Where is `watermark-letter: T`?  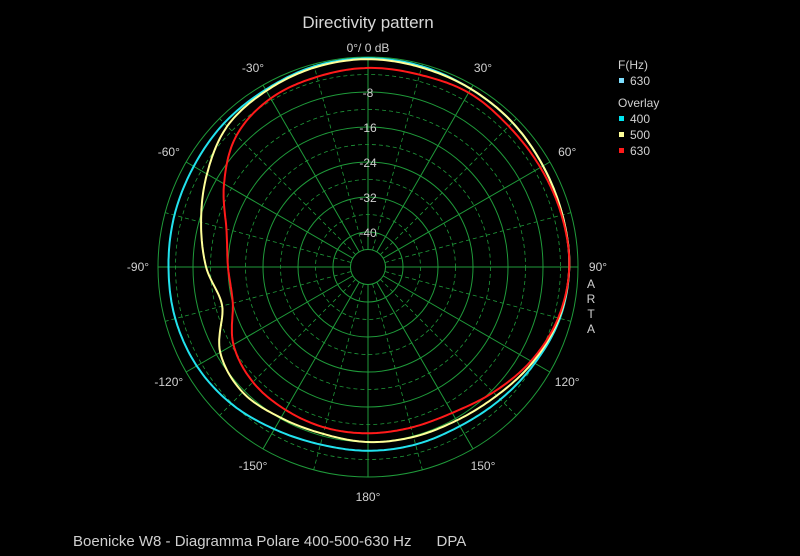
watermark-letter: T is located at coordinates (591, 314).